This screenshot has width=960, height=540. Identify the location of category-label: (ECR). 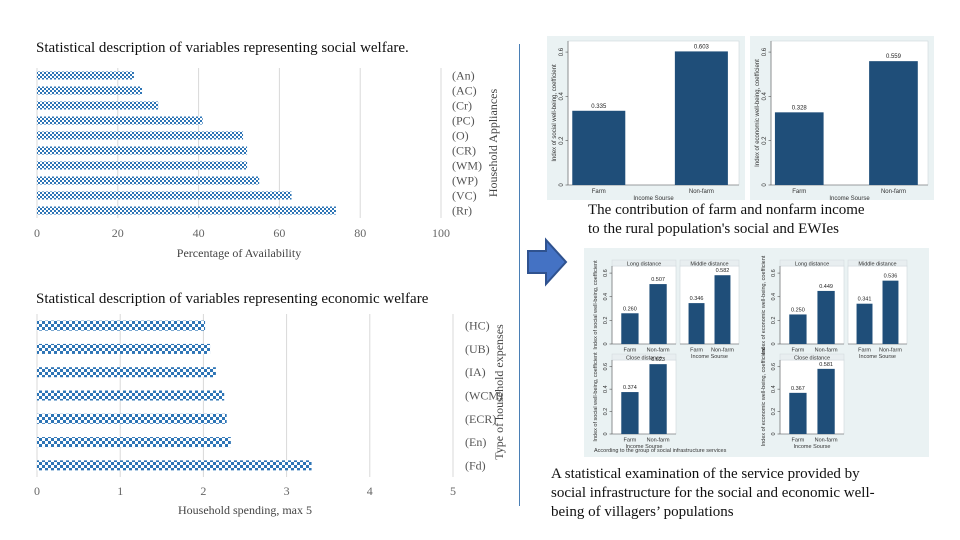
(480, 419).